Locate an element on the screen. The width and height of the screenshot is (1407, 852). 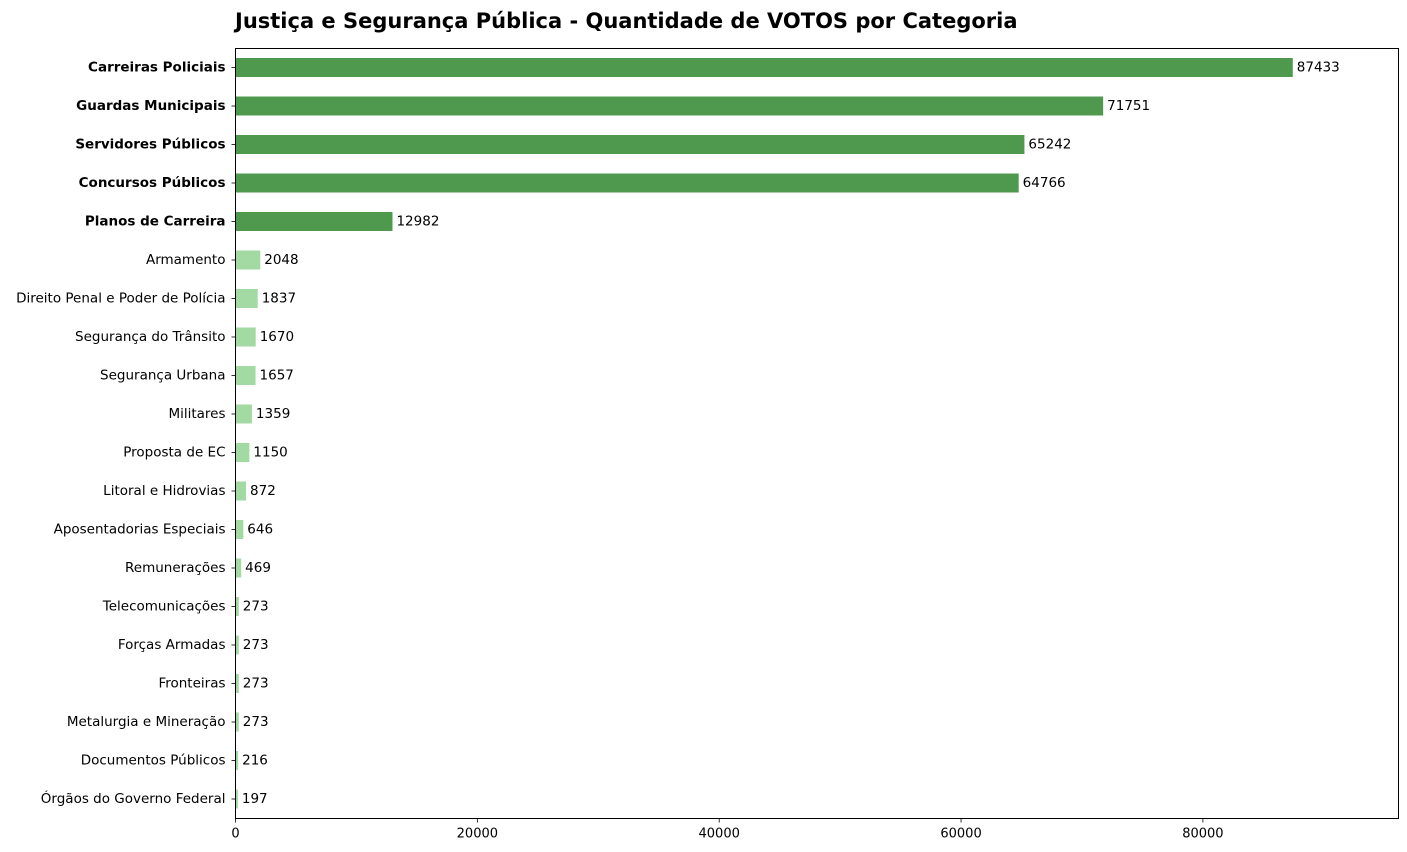
value-label-direito-penal-e-poder-de-policia: 1837 is located at coordinates (279, 299).